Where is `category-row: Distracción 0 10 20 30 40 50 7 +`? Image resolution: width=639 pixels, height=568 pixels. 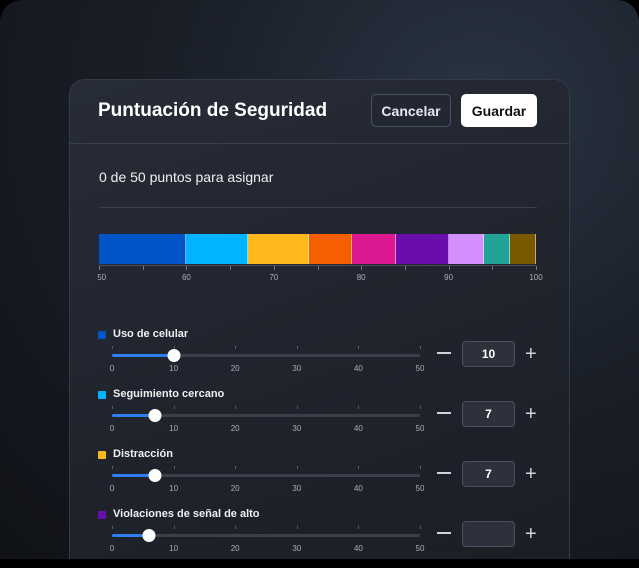 category-row: Distracción 0 10 20 30 40 50 7 + is located at coordinates (322, 478).